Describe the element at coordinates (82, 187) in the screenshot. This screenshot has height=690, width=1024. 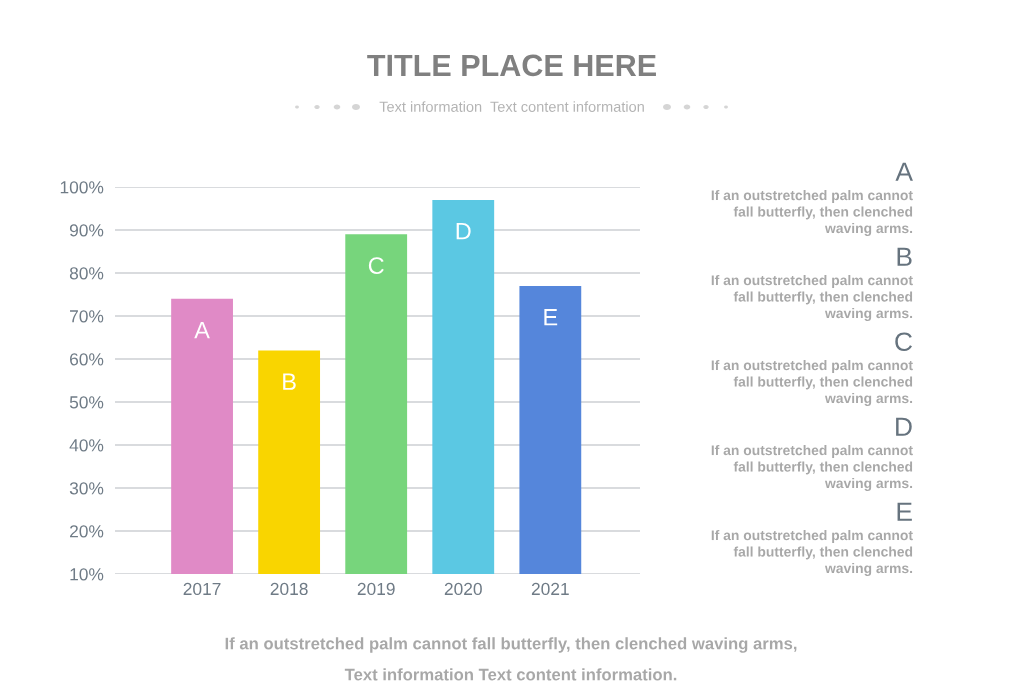
I see `y-tick-label: 100%` at that location.